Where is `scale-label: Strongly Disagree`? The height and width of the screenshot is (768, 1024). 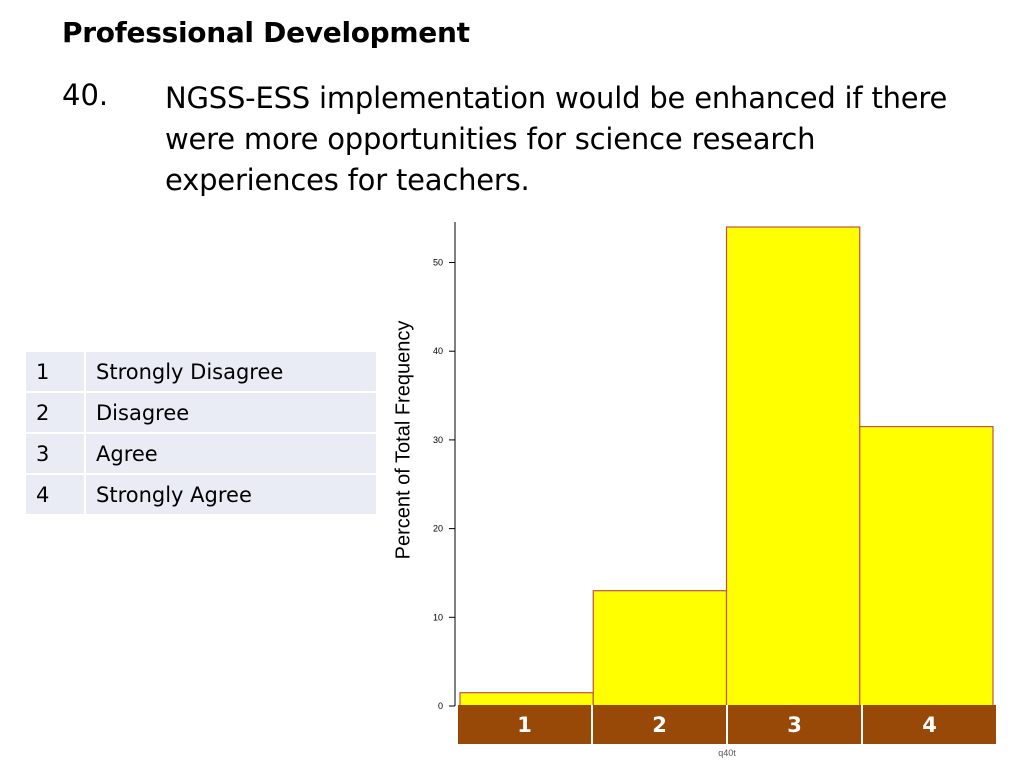
scale-label: Strongly Disagree is located at coordinates (231, 371).